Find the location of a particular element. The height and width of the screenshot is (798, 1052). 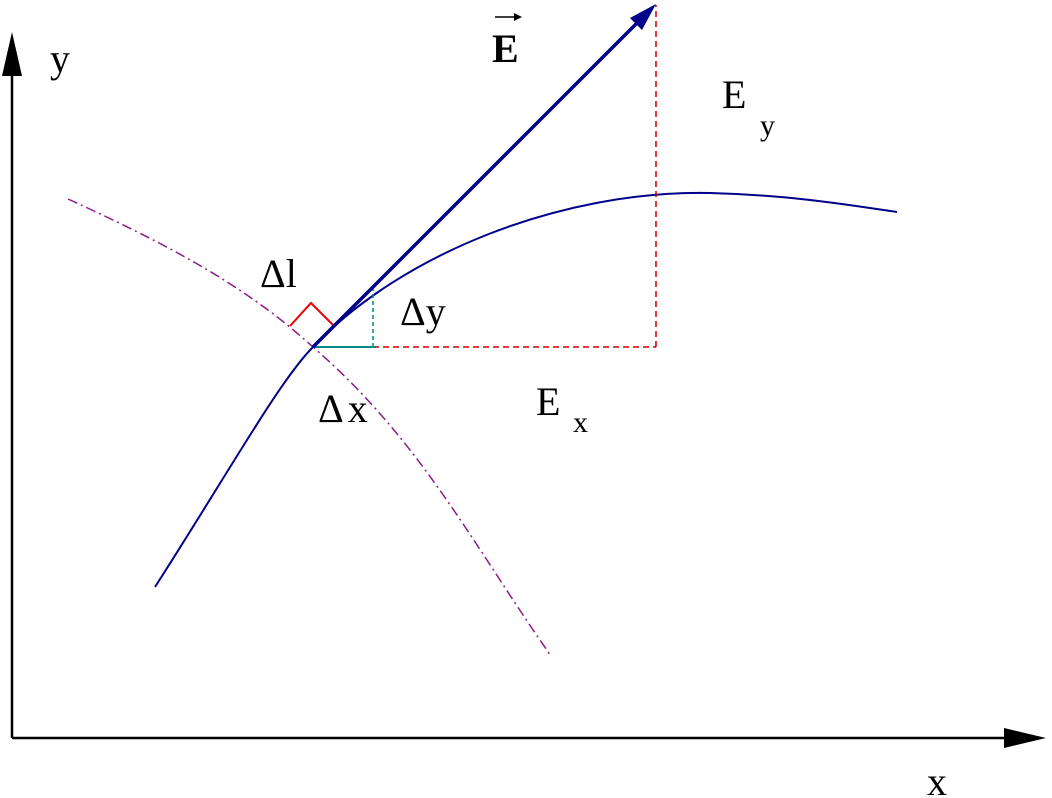

vector-bar-head is located at coordinates (518, 17).